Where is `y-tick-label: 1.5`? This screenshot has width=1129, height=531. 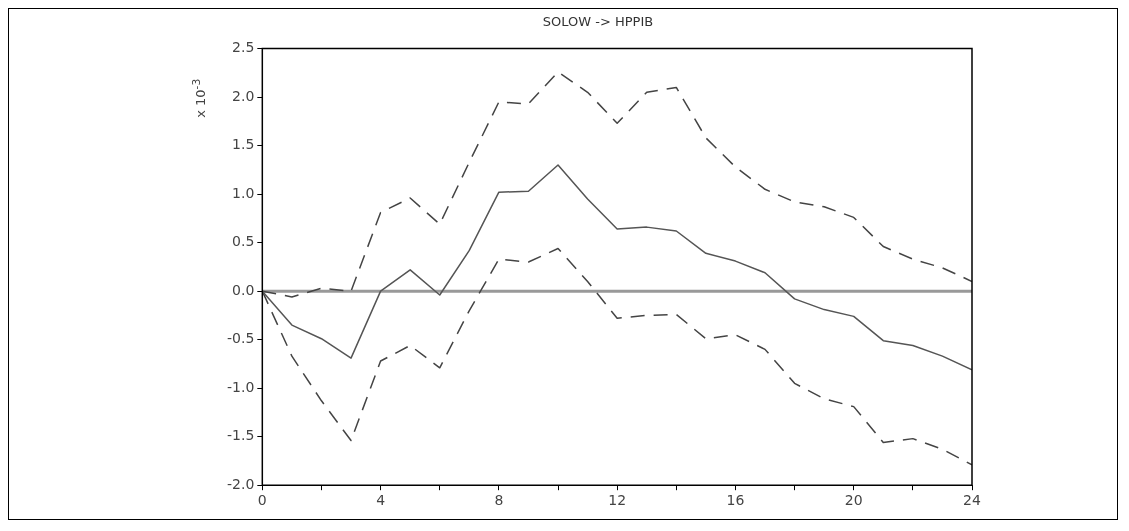
y-tick-label: 1.5 is located at coordinates (243, 144).